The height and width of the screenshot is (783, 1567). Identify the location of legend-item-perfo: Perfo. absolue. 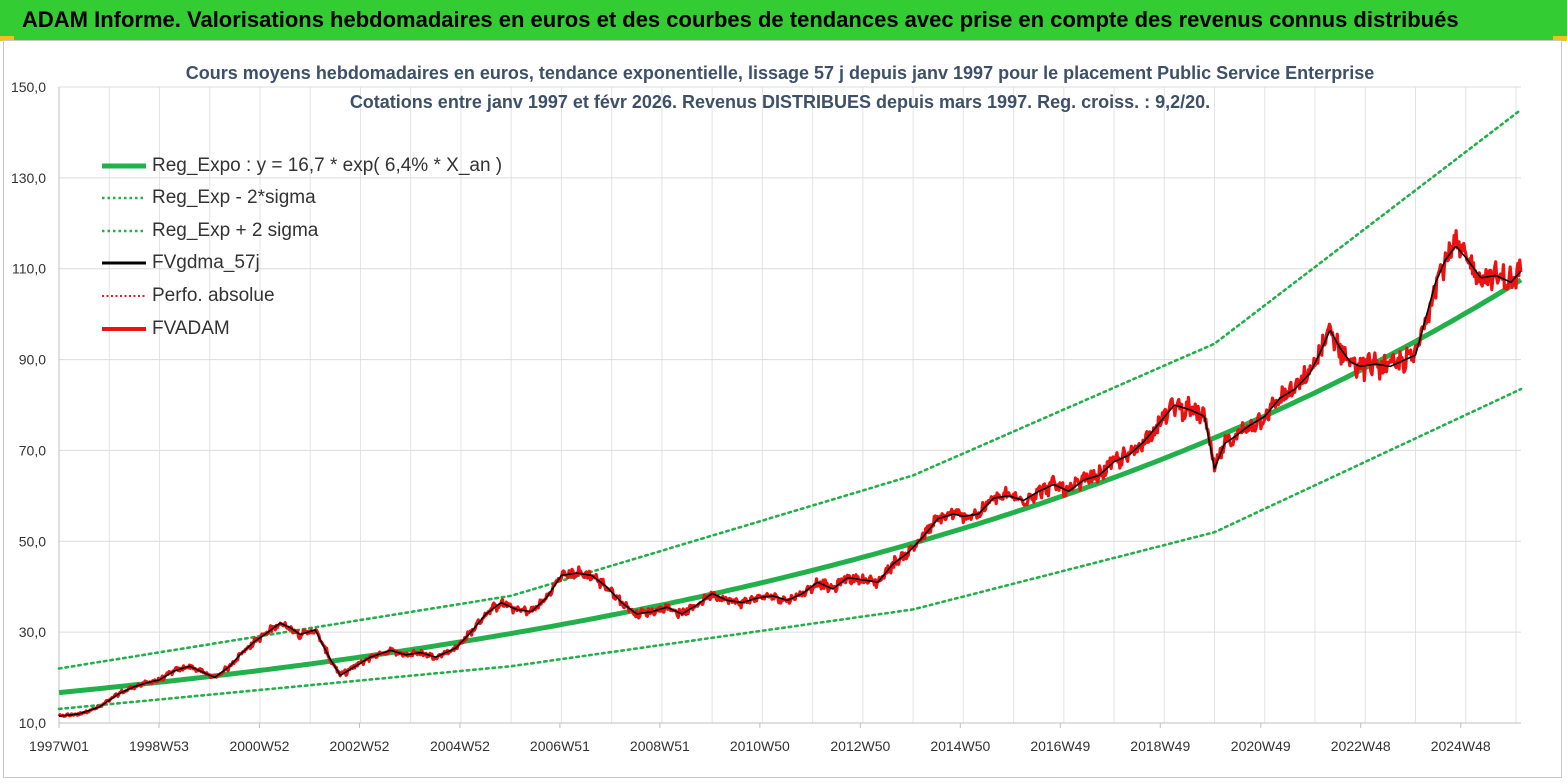
(310, 297).